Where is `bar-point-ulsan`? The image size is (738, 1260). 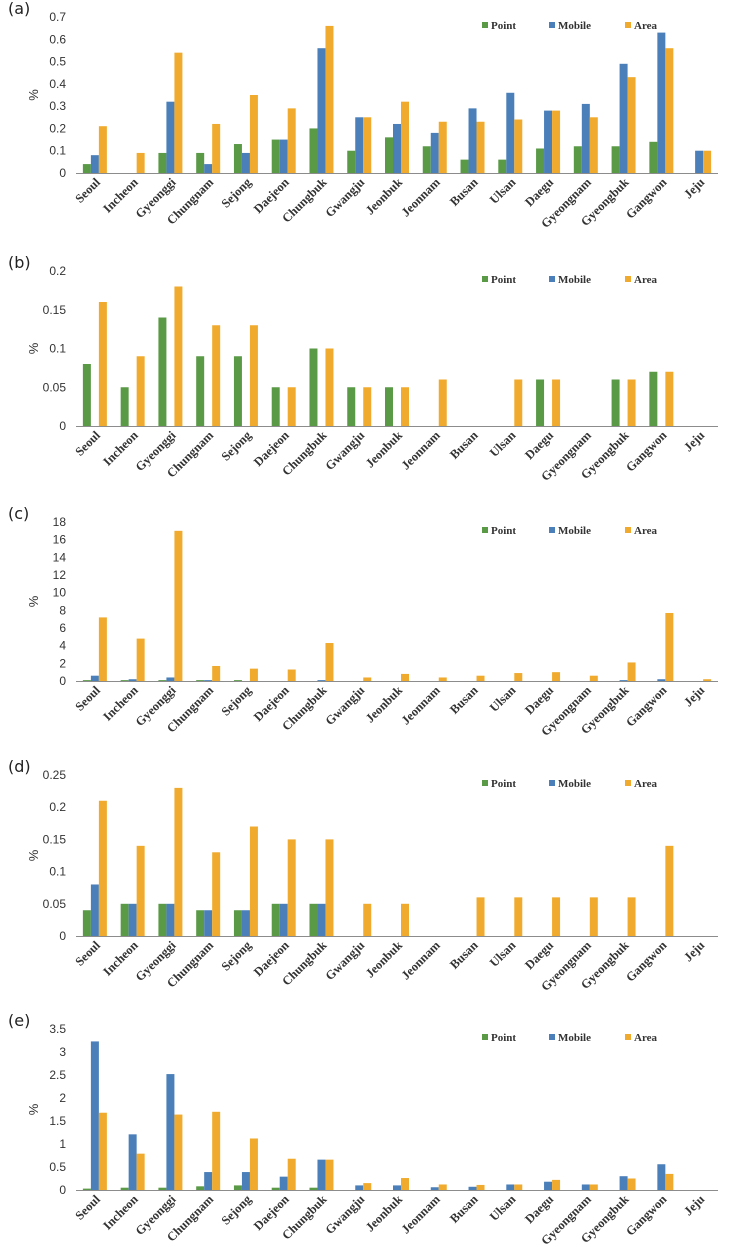 bar-point-ulsan is located at coordinates (502, 166).